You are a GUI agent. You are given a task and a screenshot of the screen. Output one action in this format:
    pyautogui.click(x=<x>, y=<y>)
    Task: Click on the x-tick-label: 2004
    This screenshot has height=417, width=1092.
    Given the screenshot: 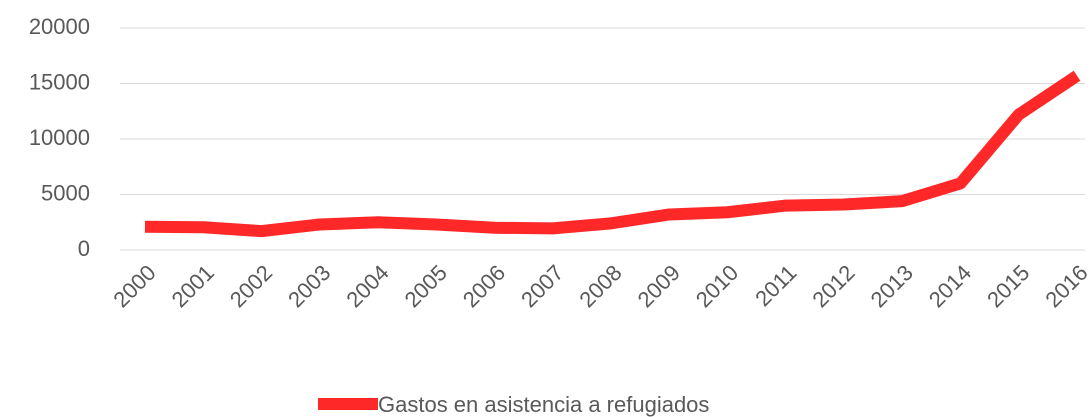 What is the action you would take?
    pyautogui.click(x=367, y=286)
    